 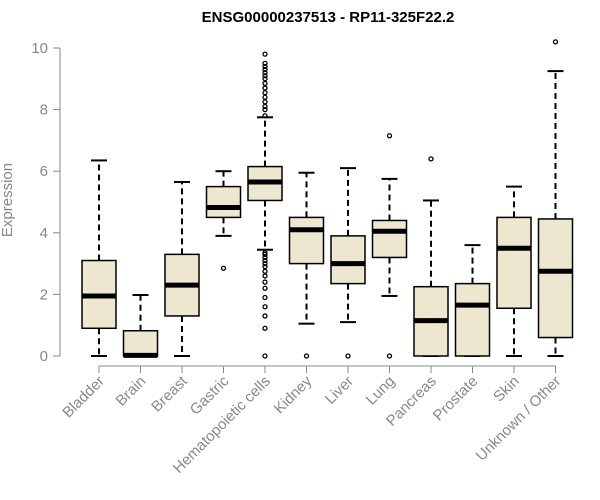 I want to click on x-tick-label: Prostate, so click(x=456, y=399).